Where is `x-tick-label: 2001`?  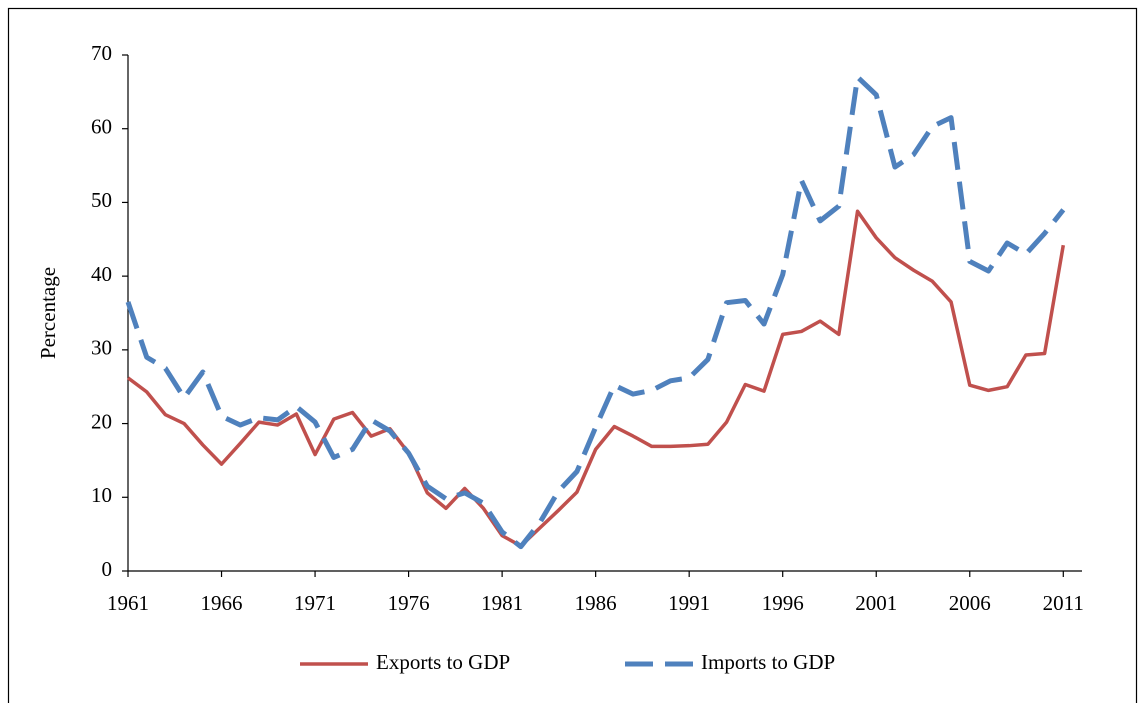 x-tick-label: 2001 is located at coordinates (876, 603).